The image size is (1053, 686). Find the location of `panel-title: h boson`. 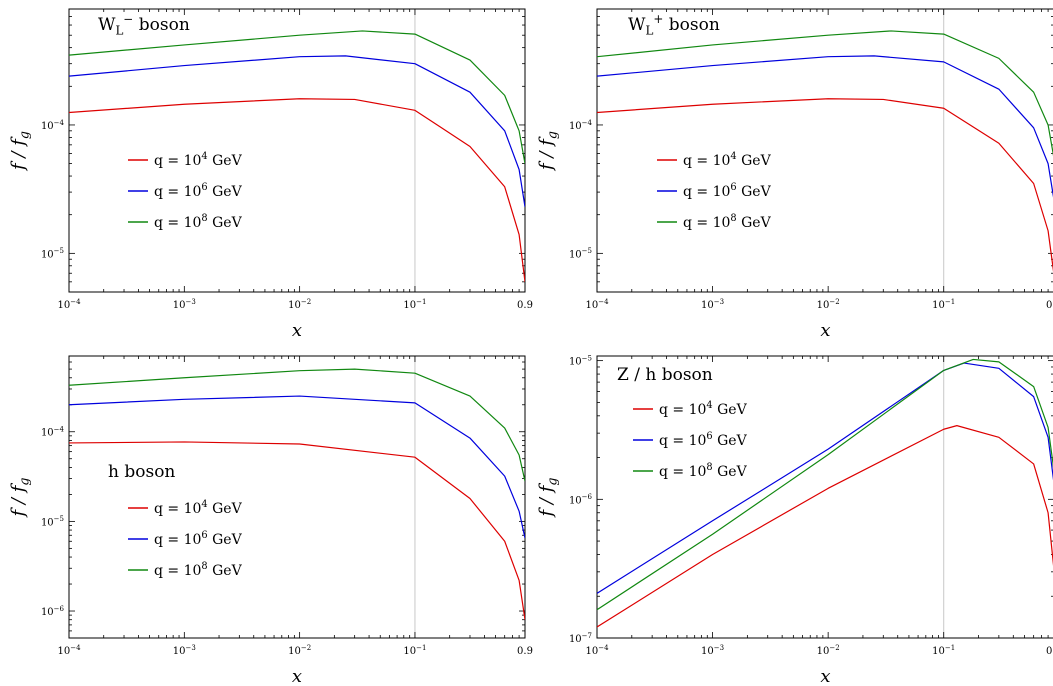

panel-title: h boson is located at coordinates (141, 472).